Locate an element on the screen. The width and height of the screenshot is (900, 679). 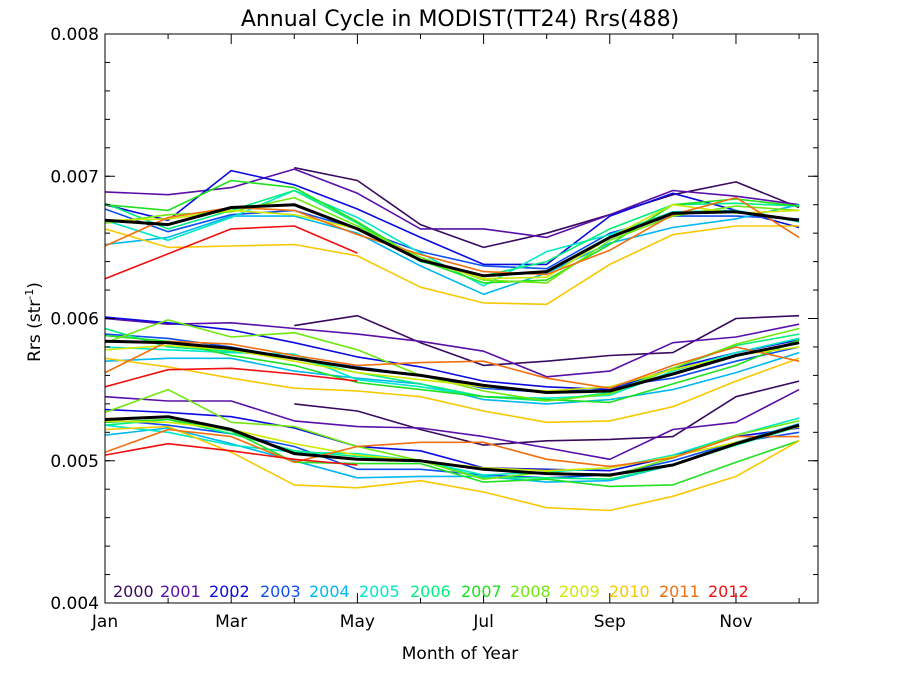
chart-title: Annual Cycle in MODIST(TT24) Rrs(488) is located at coordinates (460, 19).